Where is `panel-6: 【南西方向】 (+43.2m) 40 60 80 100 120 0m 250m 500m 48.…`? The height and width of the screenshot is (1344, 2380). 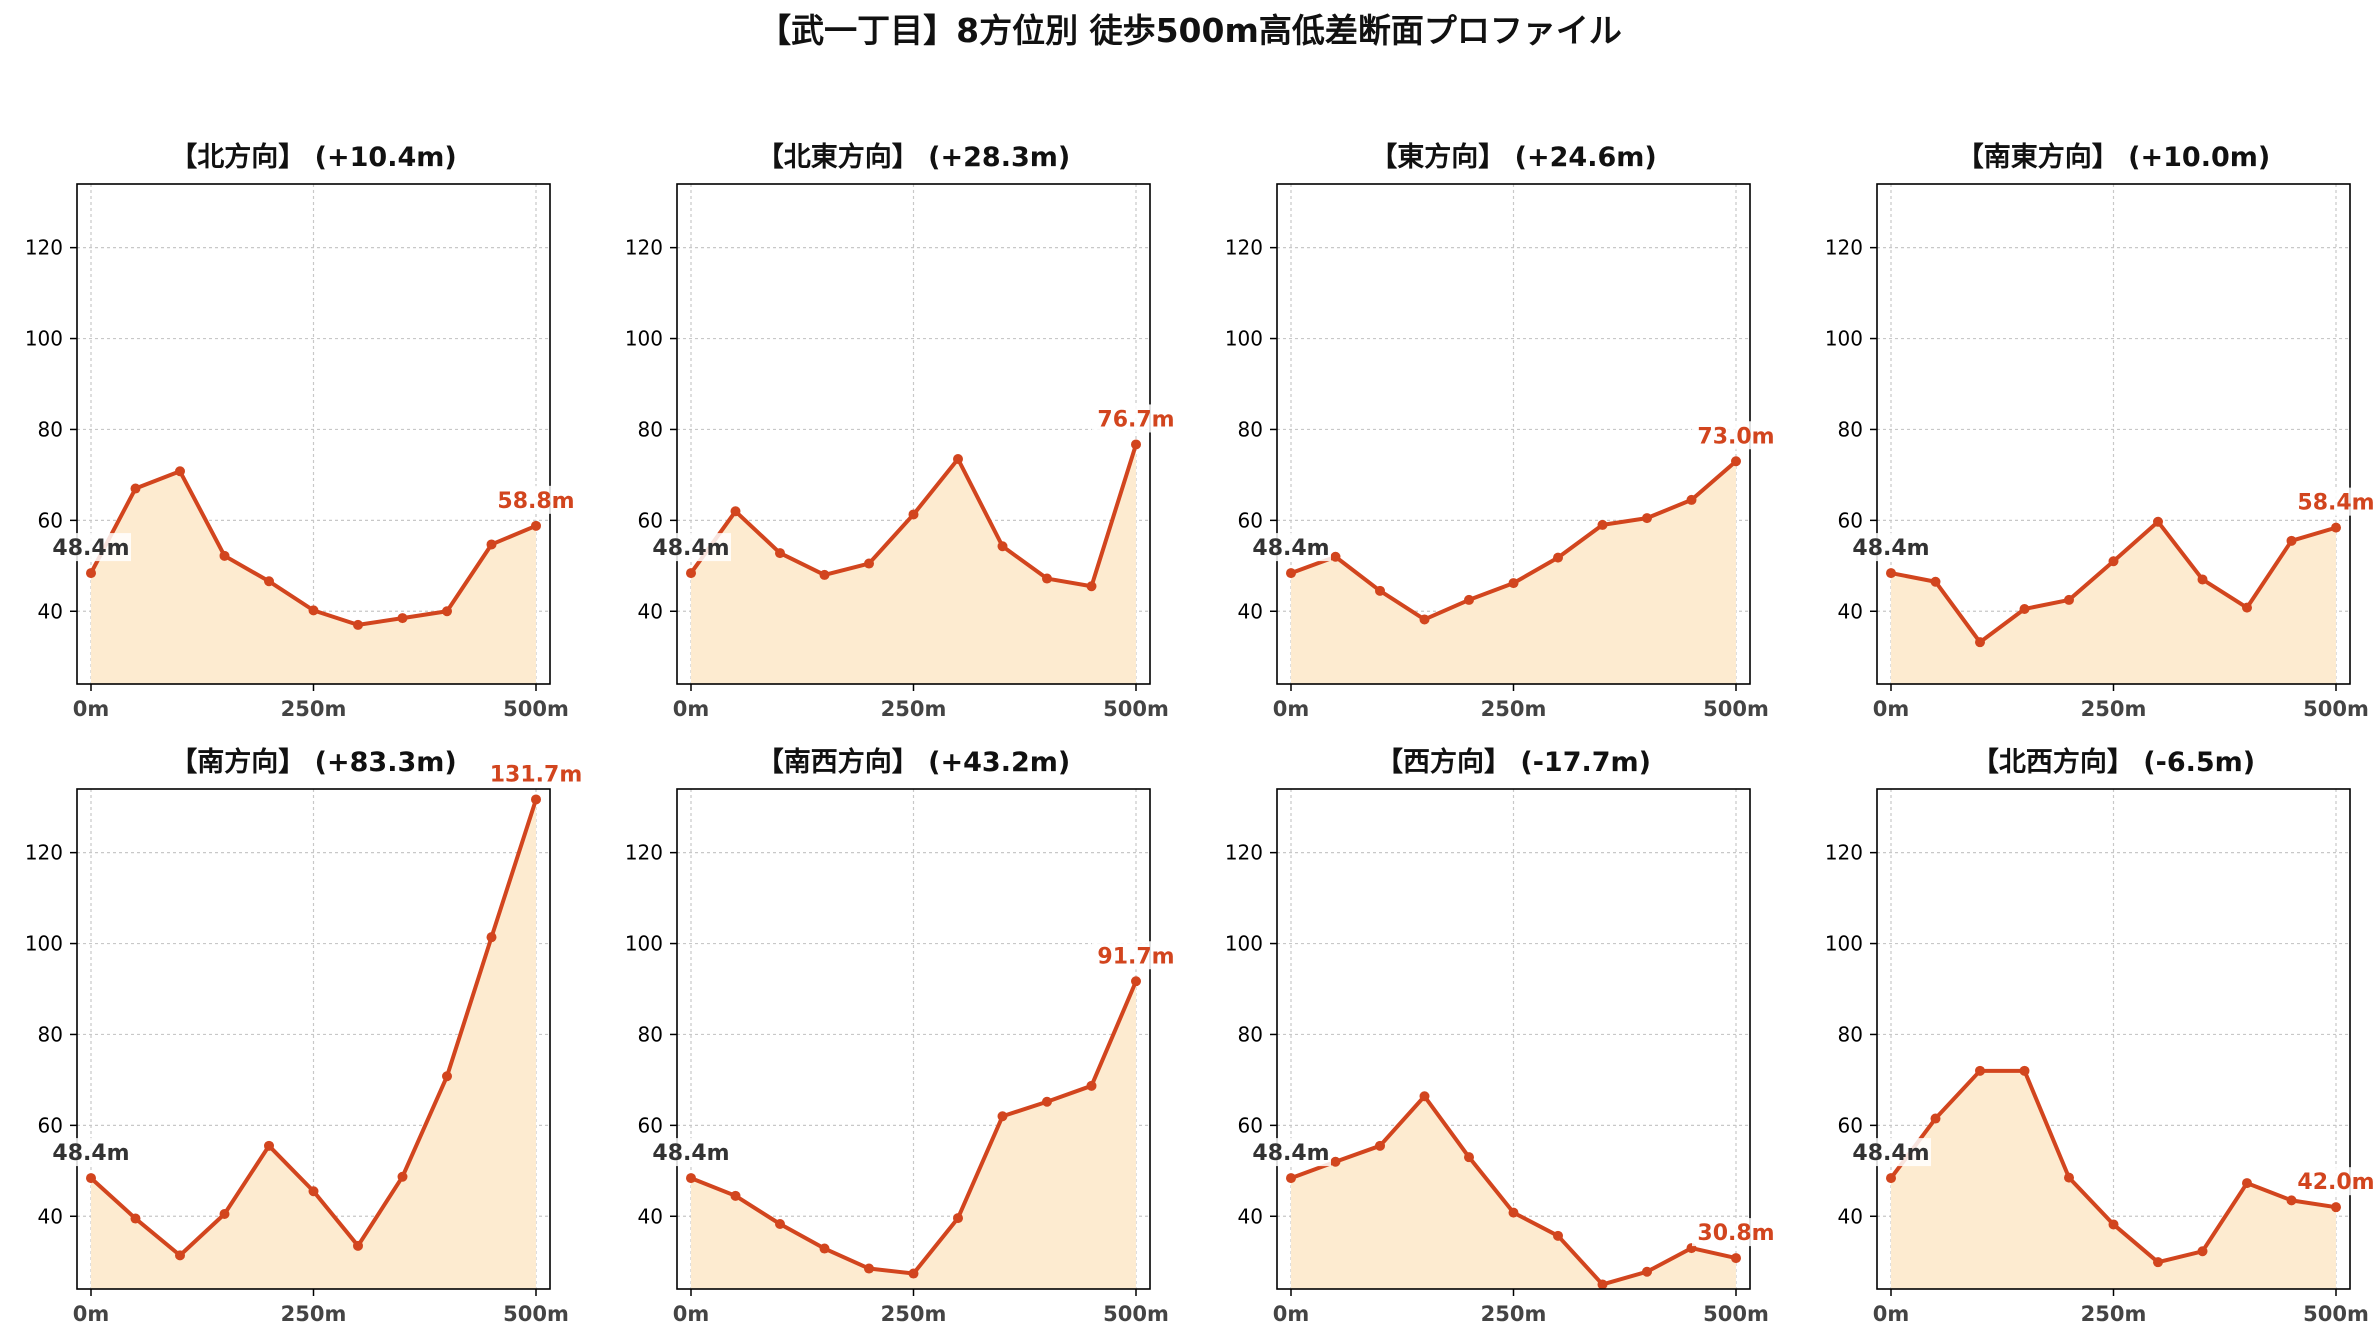
panel-6: 【南西方向】 (+43.2m) 40 60 80 100 120 0m 250m 500m 48.… is located at coordinates (902, 1036).